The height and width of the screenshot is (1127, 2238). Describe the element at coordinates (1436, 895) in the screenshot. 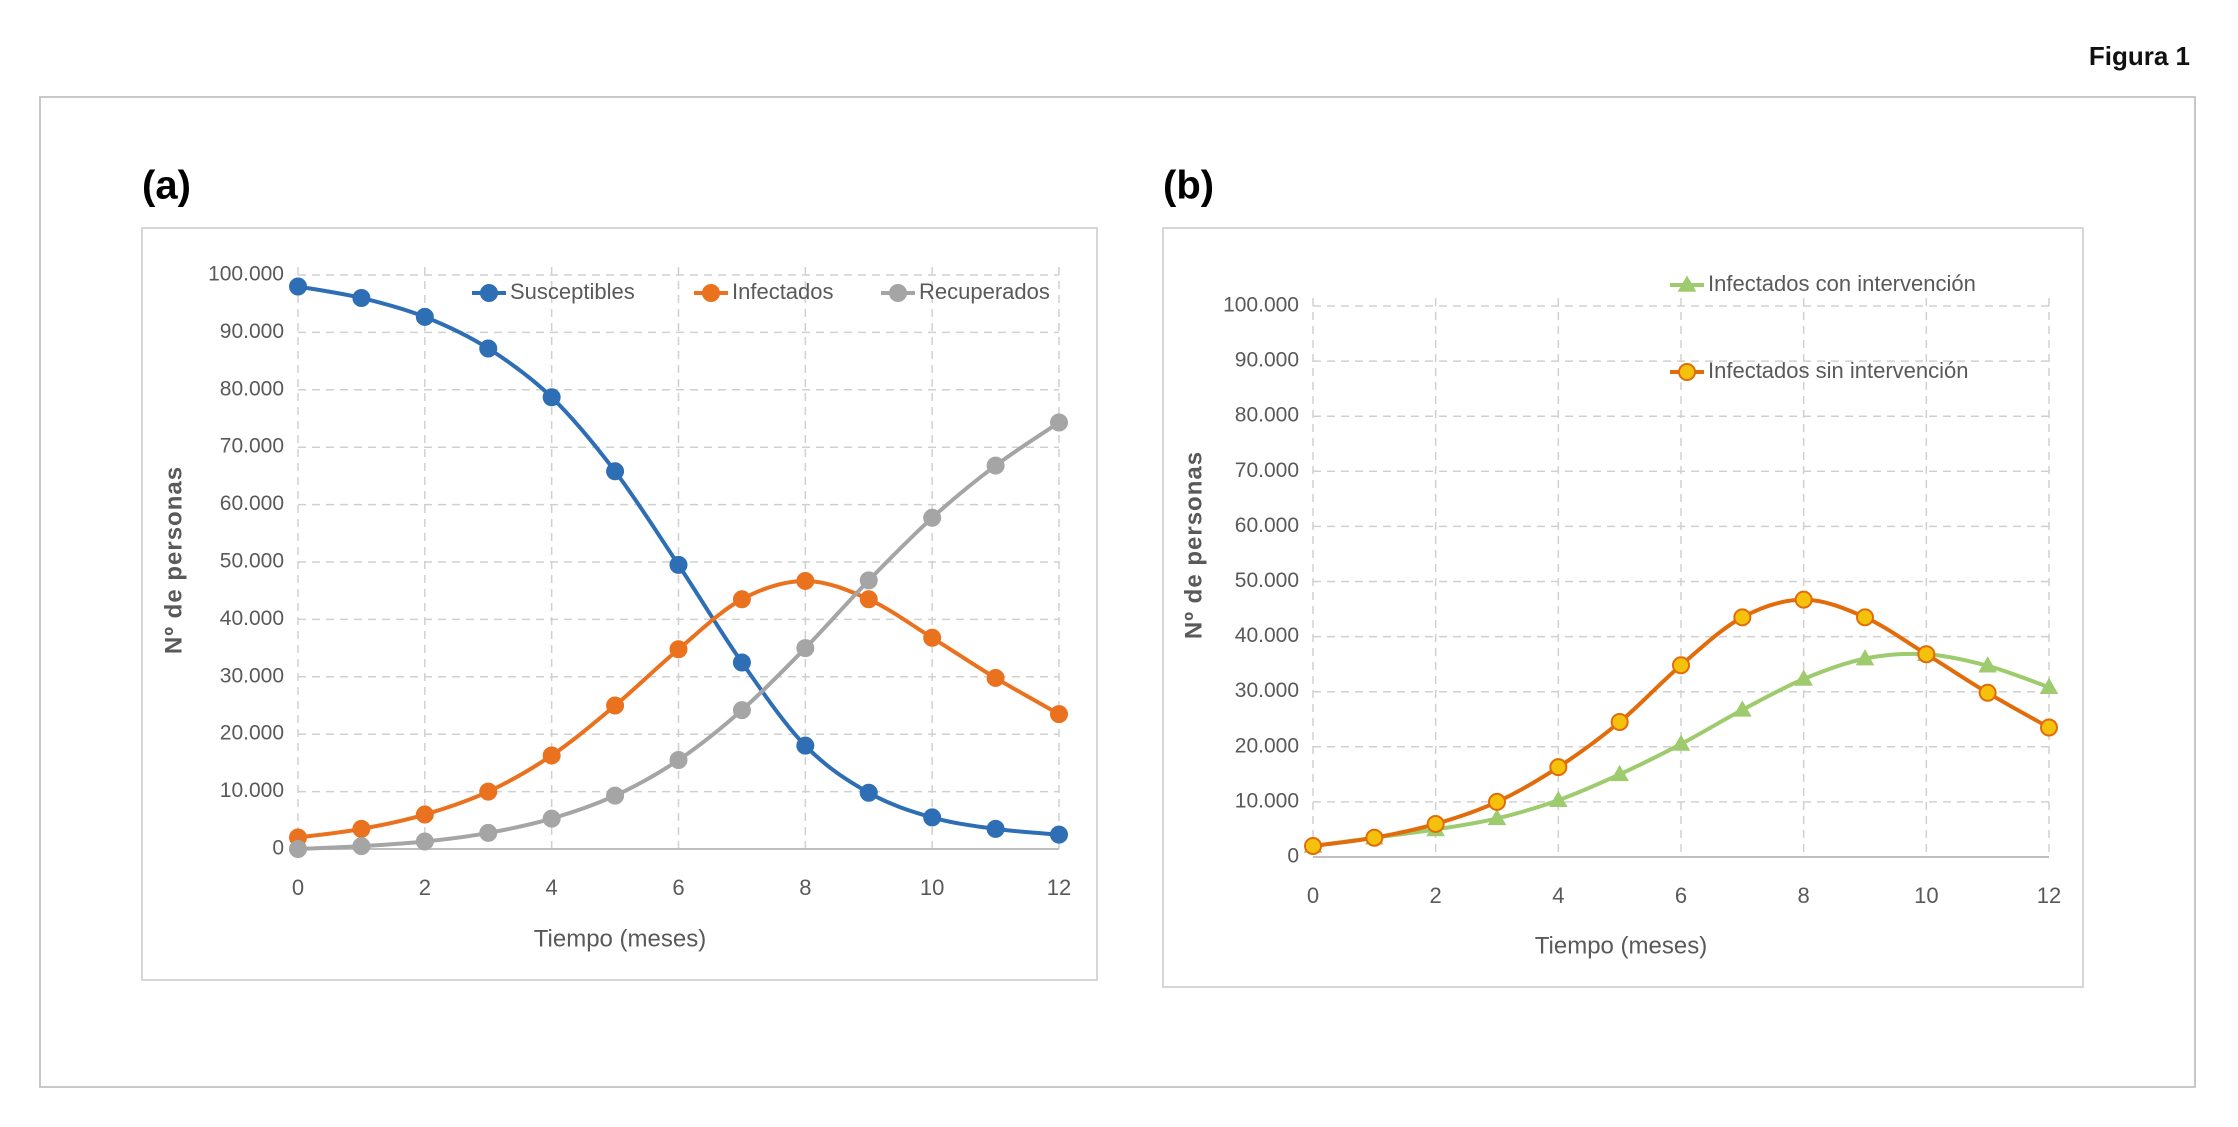

I see `x-tick-label: 2` at that location.